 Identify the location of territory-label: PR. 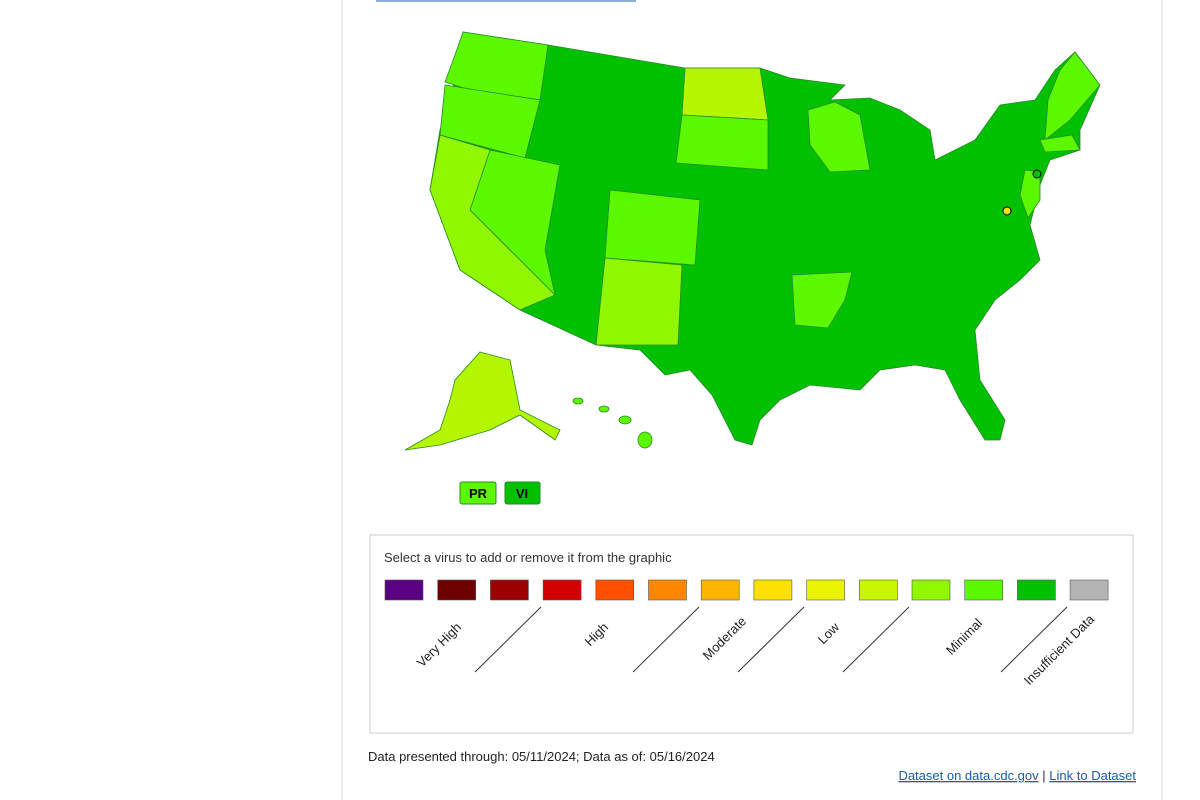
(478, 493).